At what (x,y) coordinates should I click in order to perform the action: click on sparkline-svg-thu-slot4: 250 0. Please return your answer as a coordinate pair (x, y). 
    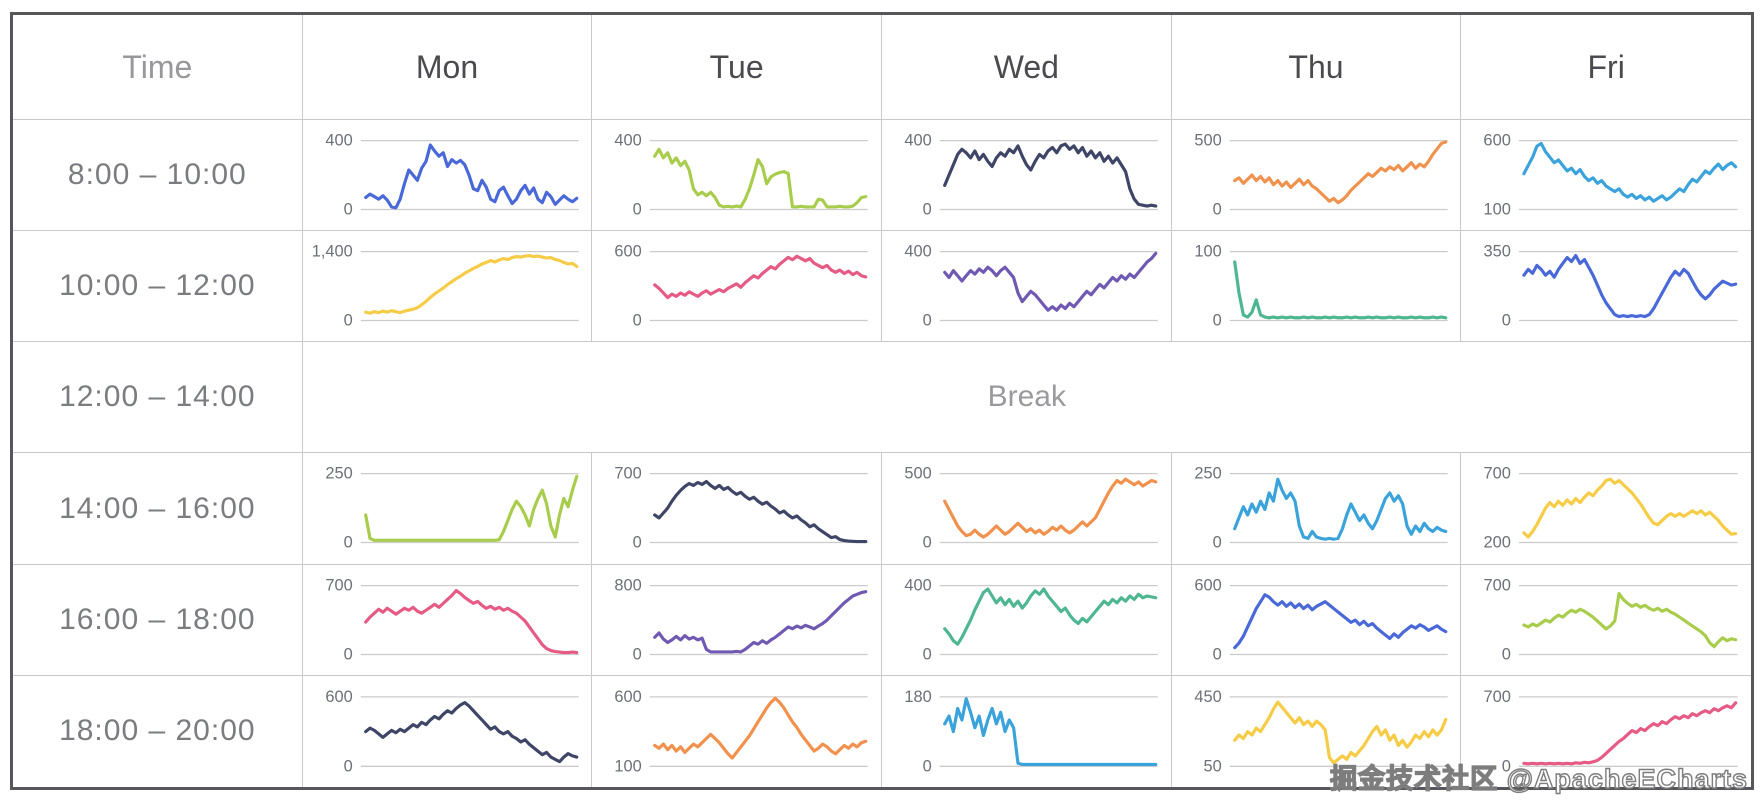
    Looking at the image, I should click on (1316, 508).